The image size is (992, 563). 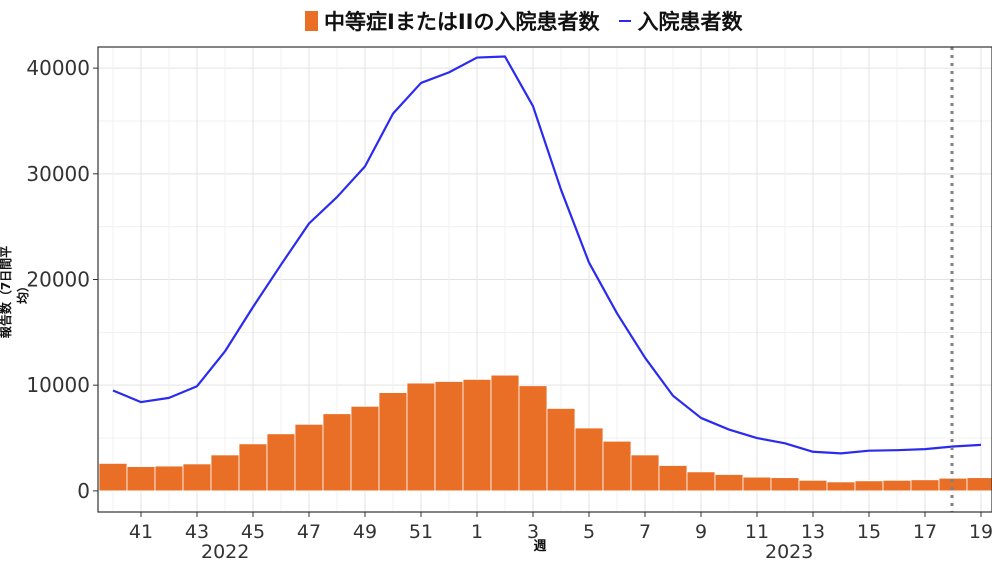 I want to click on y-axis-label: 報告数（7日間平均）, so click(x=15, y=292).